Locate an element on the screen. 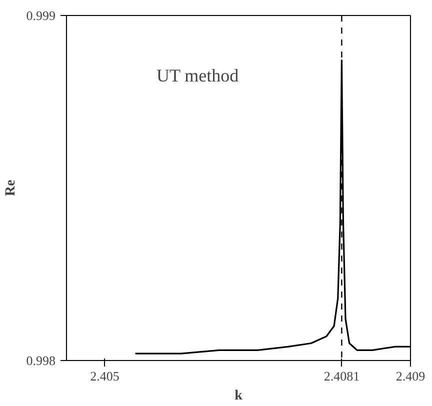 This screenshot has height=406, width=432. x-tick-label: 2.409 is located at coordinates (411, 376).